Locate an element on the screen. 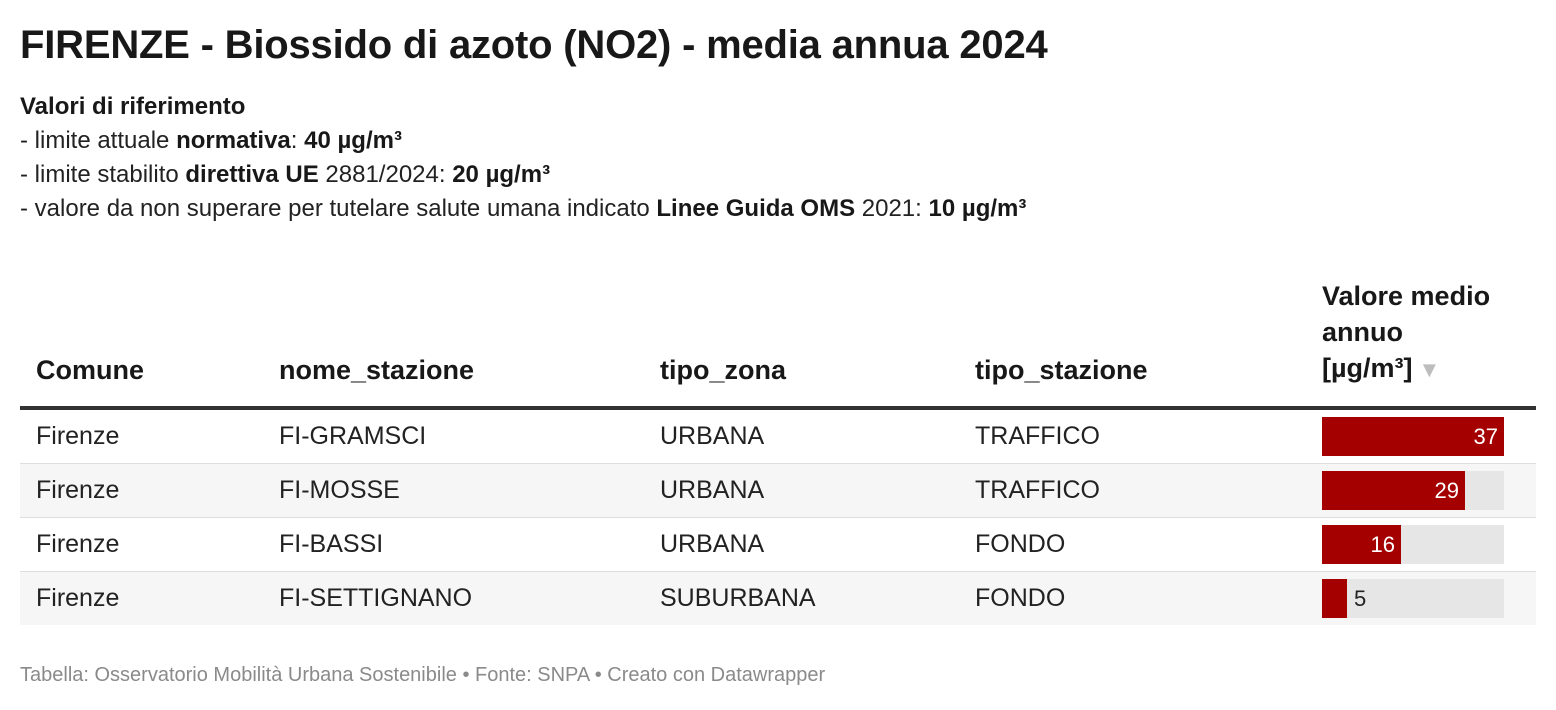 This screenshot has height=710, width=1556. column-header-valore: Valore medio annuo [µg/m³] ▼ is located at coordinates (1422, 333).